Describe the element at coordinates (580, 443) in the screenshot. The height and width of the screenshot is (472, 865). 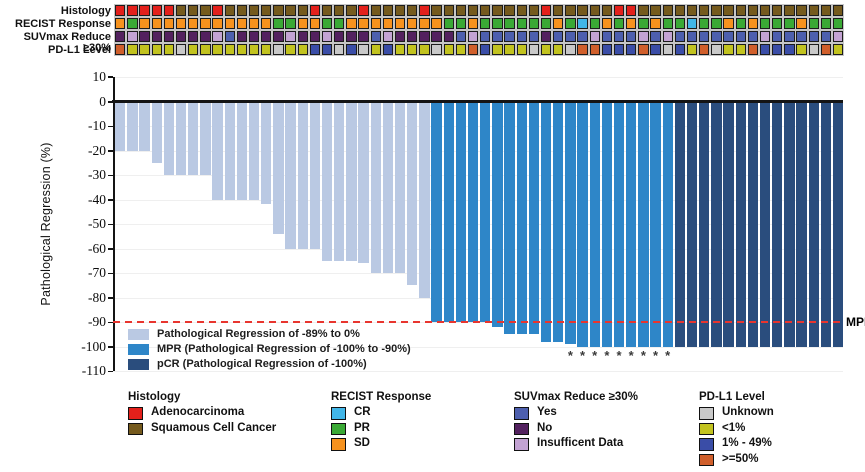
I see `legend-item-label: Insufficent Data` at that location.